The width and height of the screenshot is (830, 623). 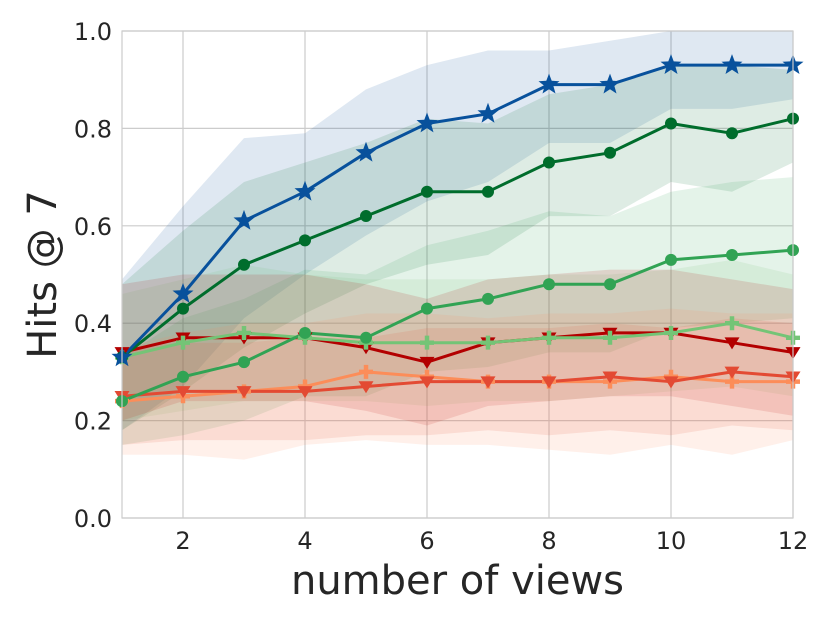 I want to click on x-tick-label: 2, so click(x=182, y=541).